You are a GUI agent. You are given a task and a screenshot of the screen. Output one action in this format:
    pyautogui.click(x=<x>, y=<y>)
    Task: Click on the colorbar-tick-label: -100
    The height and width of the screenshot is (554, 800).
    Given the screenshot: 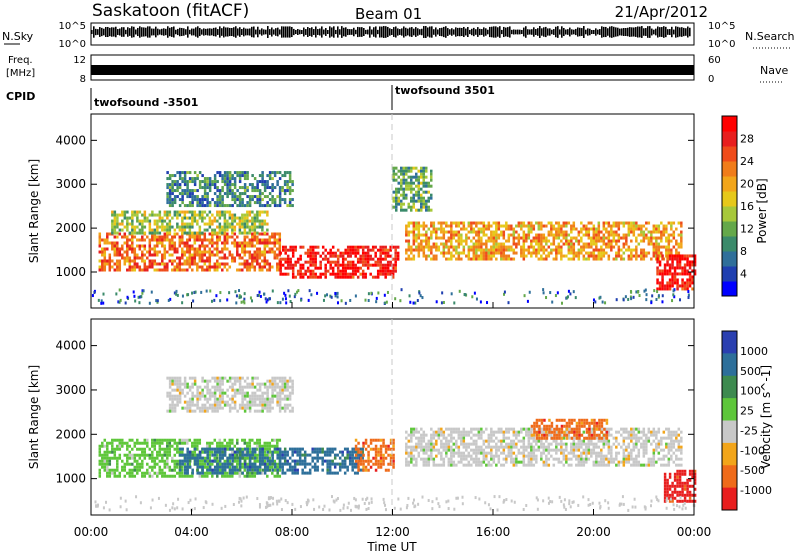 What is the action you would take?
    pyautogui.click(x=752, y=450)
    